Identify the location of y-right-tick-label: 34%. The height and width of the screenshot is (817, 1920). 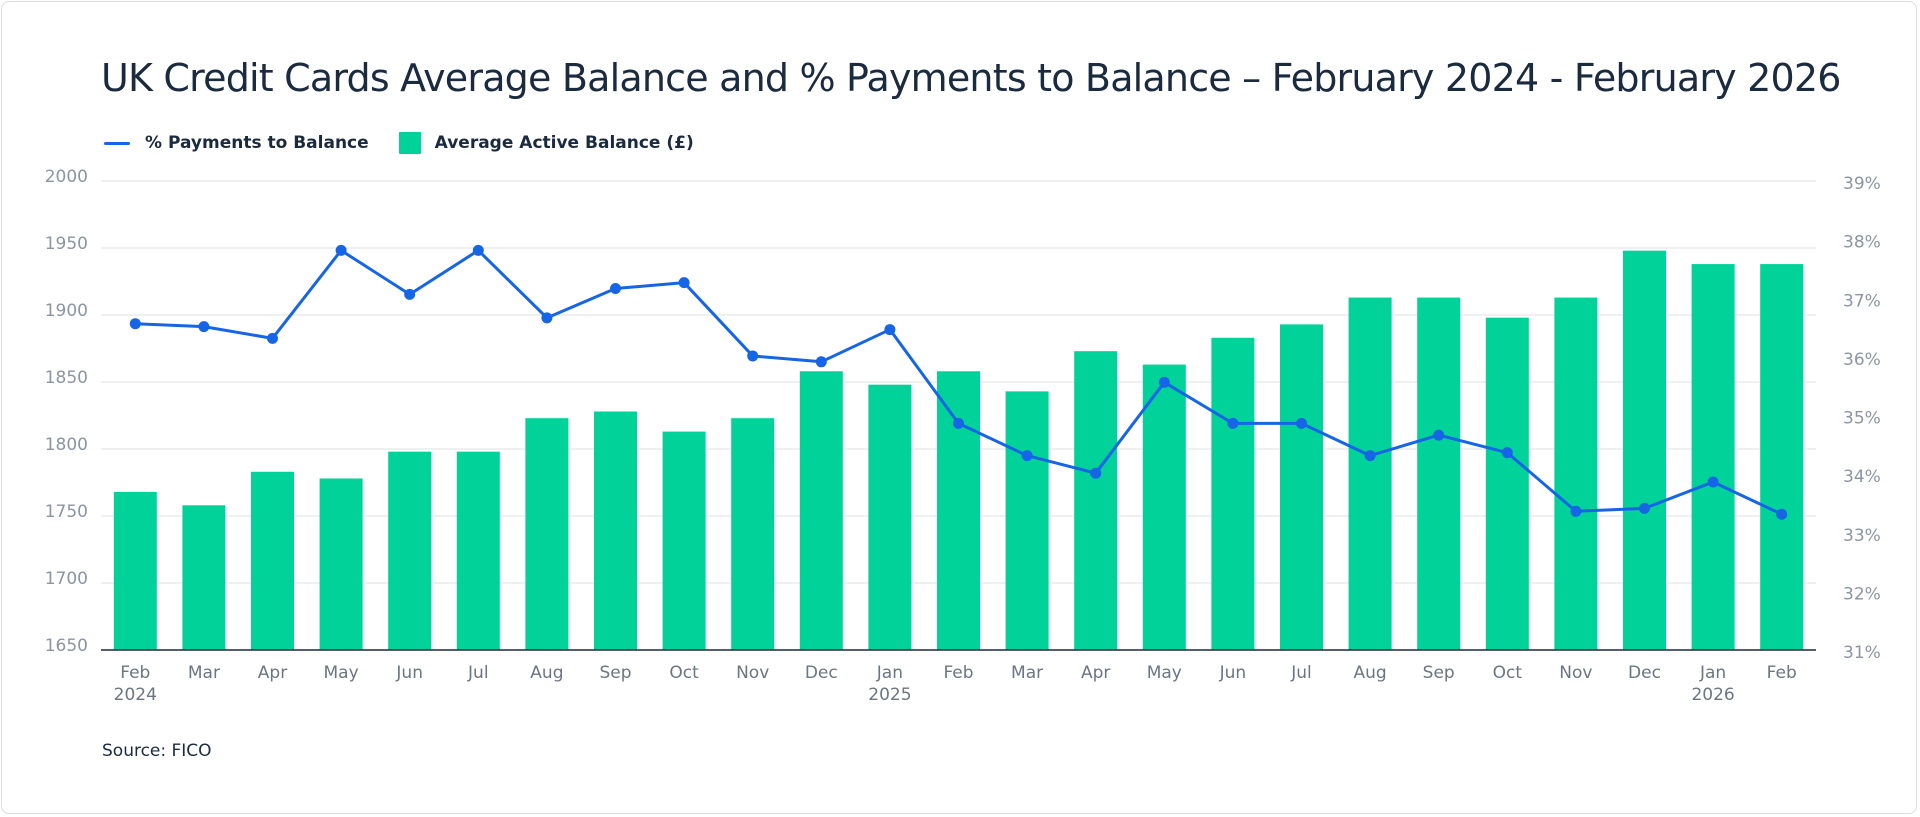
(1862, 477).